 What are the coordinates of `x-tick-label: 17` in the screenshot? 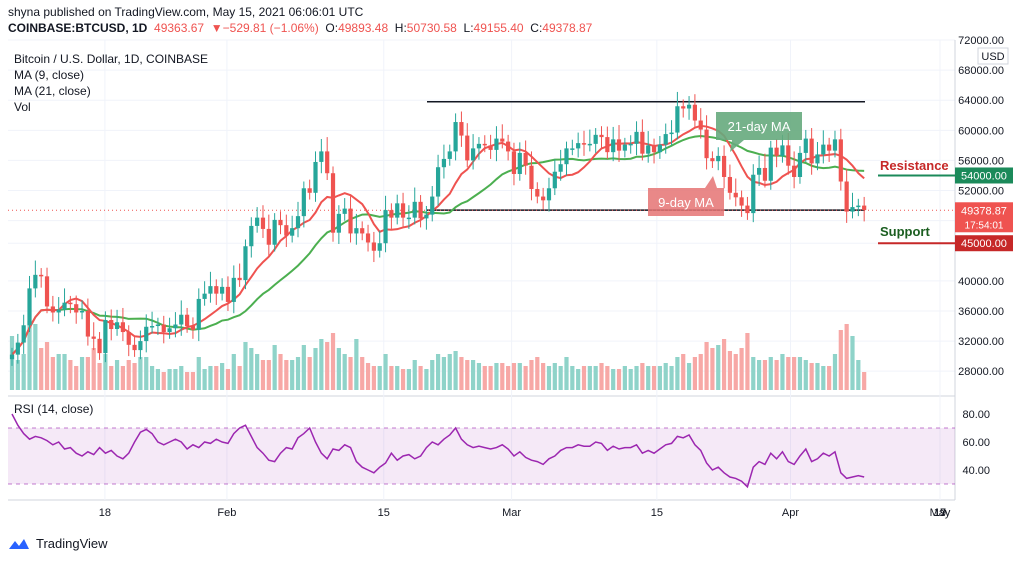 It's located at (940, 513).